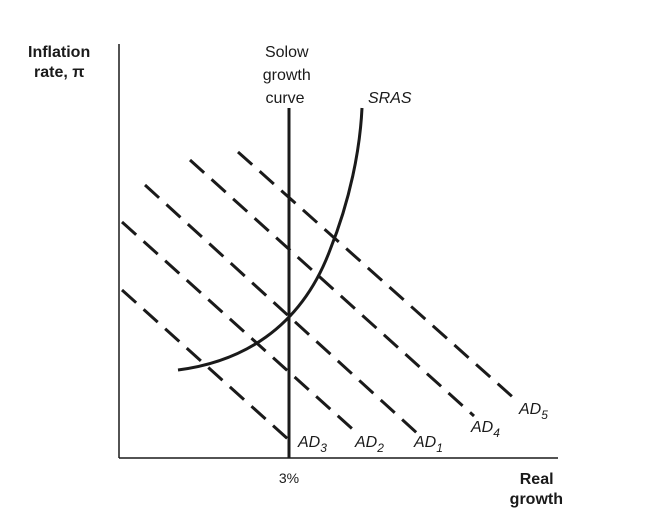 The height and width of the screenshot is (517, 650). I want to click on ad4-label: AD4, so click(485, 429).